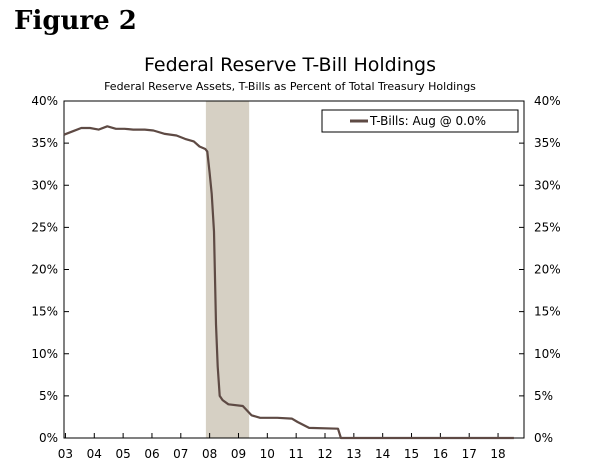 This screenshot has height=466, width=600. I want to click on right-axis-ticks: 0% 5% 10% 15% 20% 25% 30% 35% 40%, so click(540, 269).